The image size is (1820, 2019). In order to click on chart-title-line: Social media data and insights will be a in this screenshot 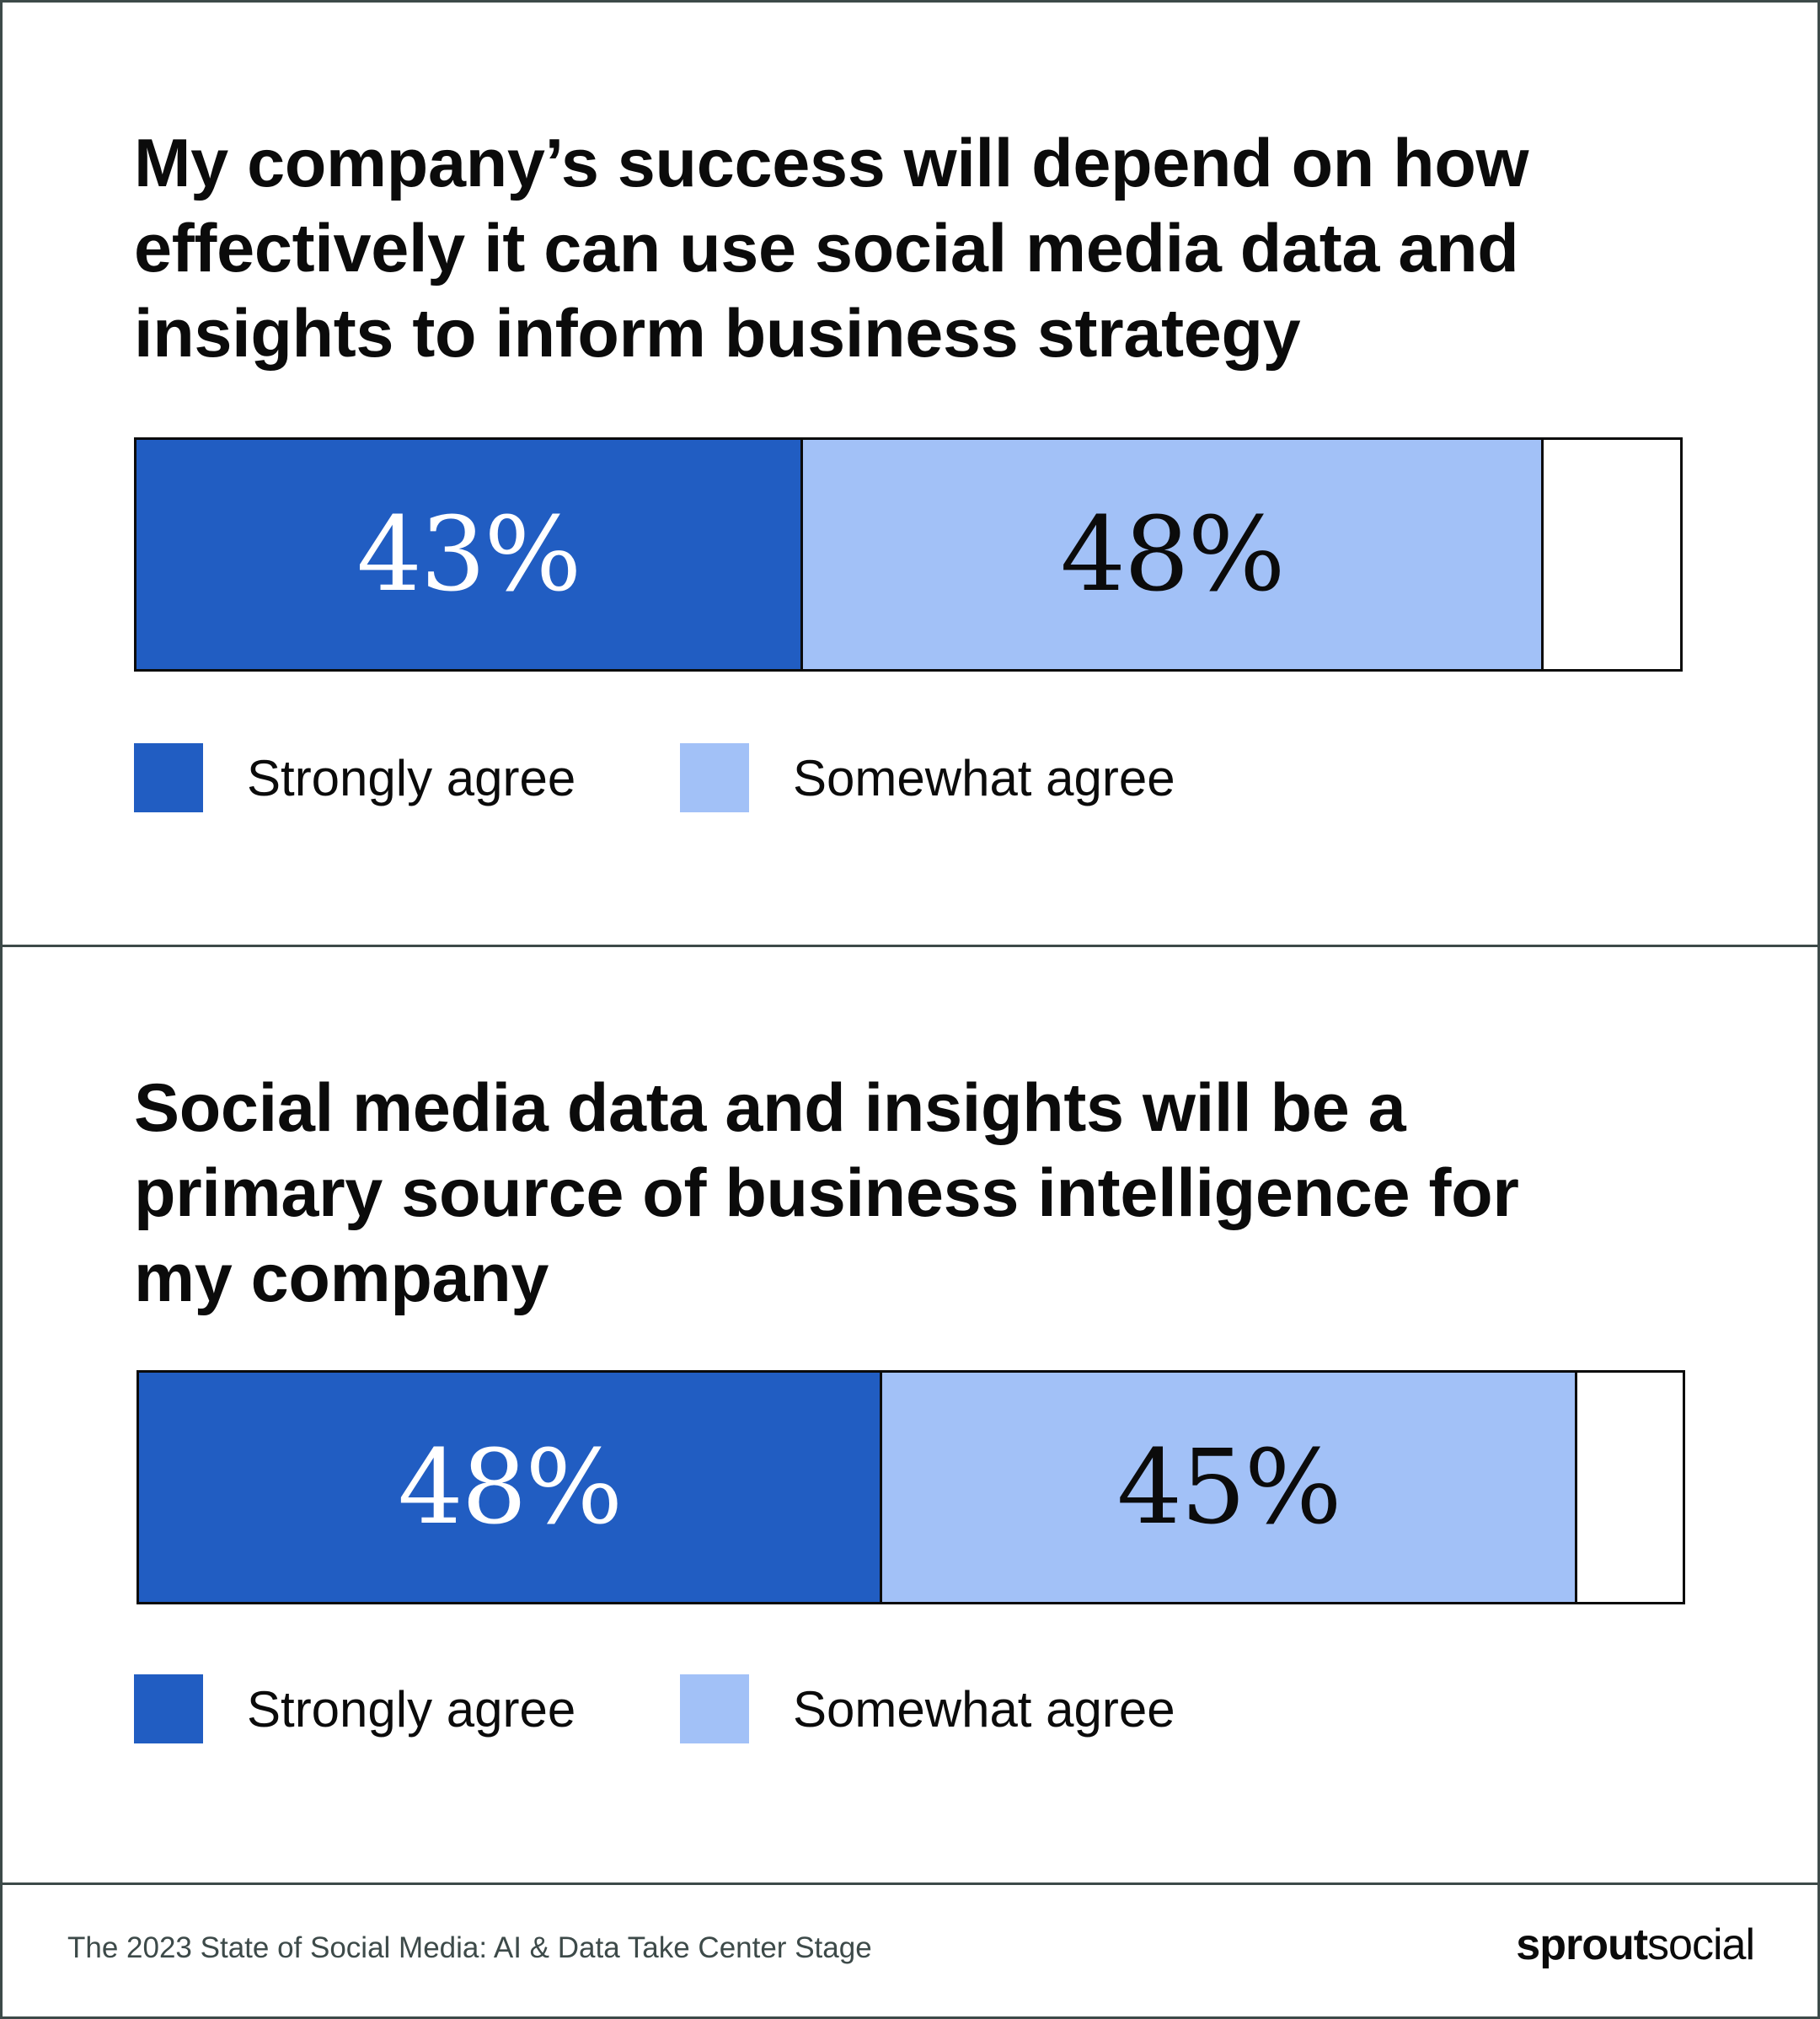, I will do `click(770, 1108)`.